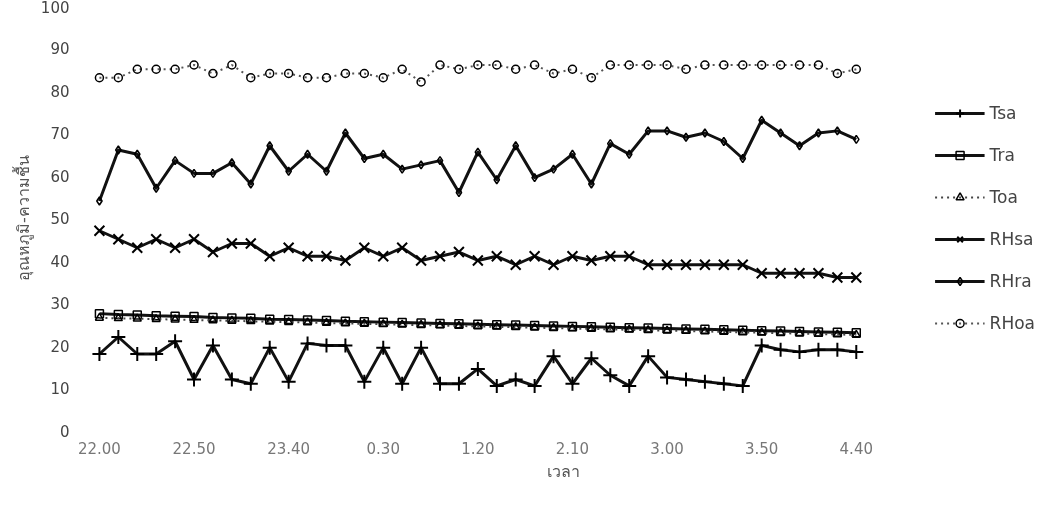 Image resolution: width=1058 pixels, height=508 pixels. I want to click on legend-label: RHoa, so click(1012, 322).